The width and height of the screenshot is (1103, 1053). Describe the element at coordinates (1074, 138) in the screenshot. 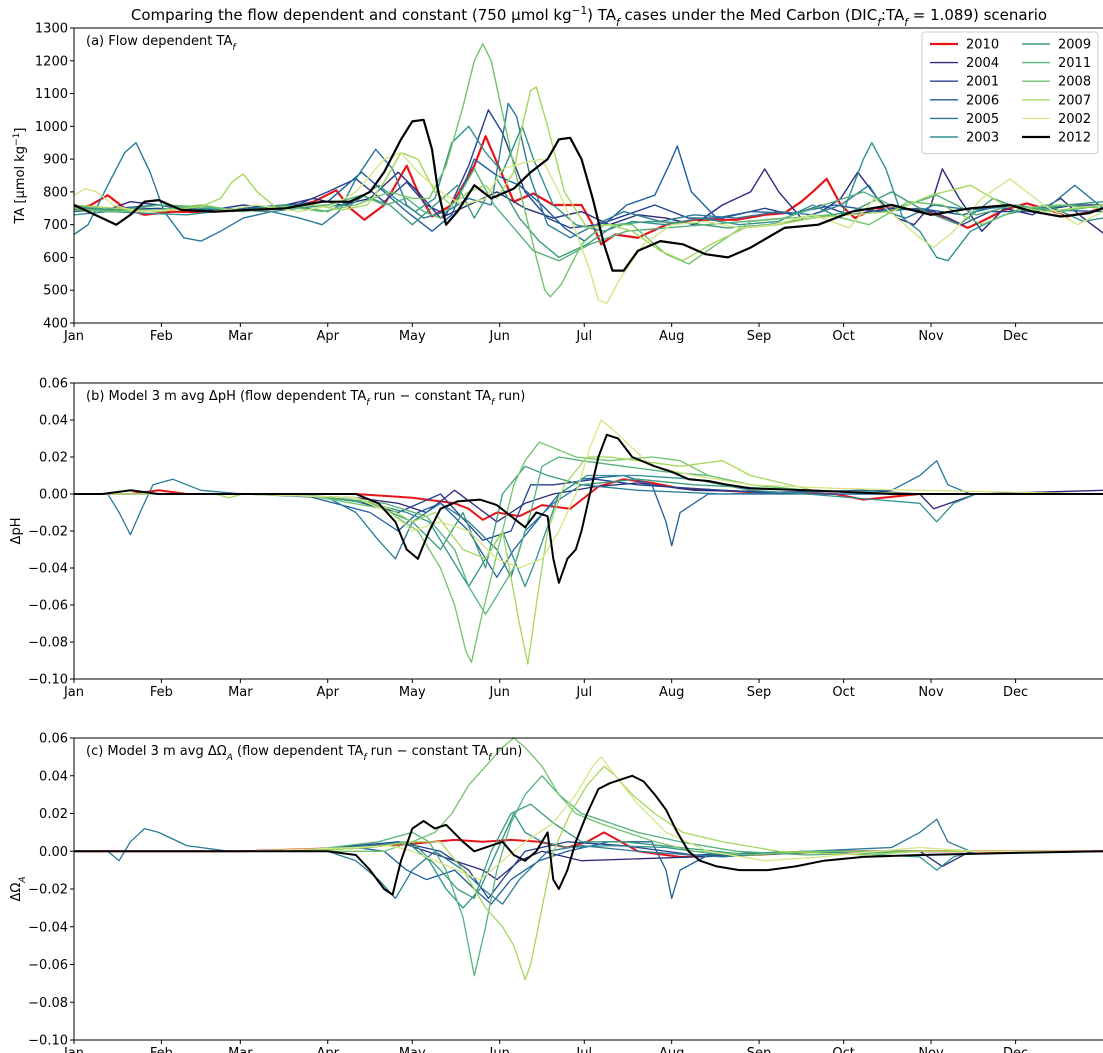

I see `legend-label-2012: 2012` at that location.